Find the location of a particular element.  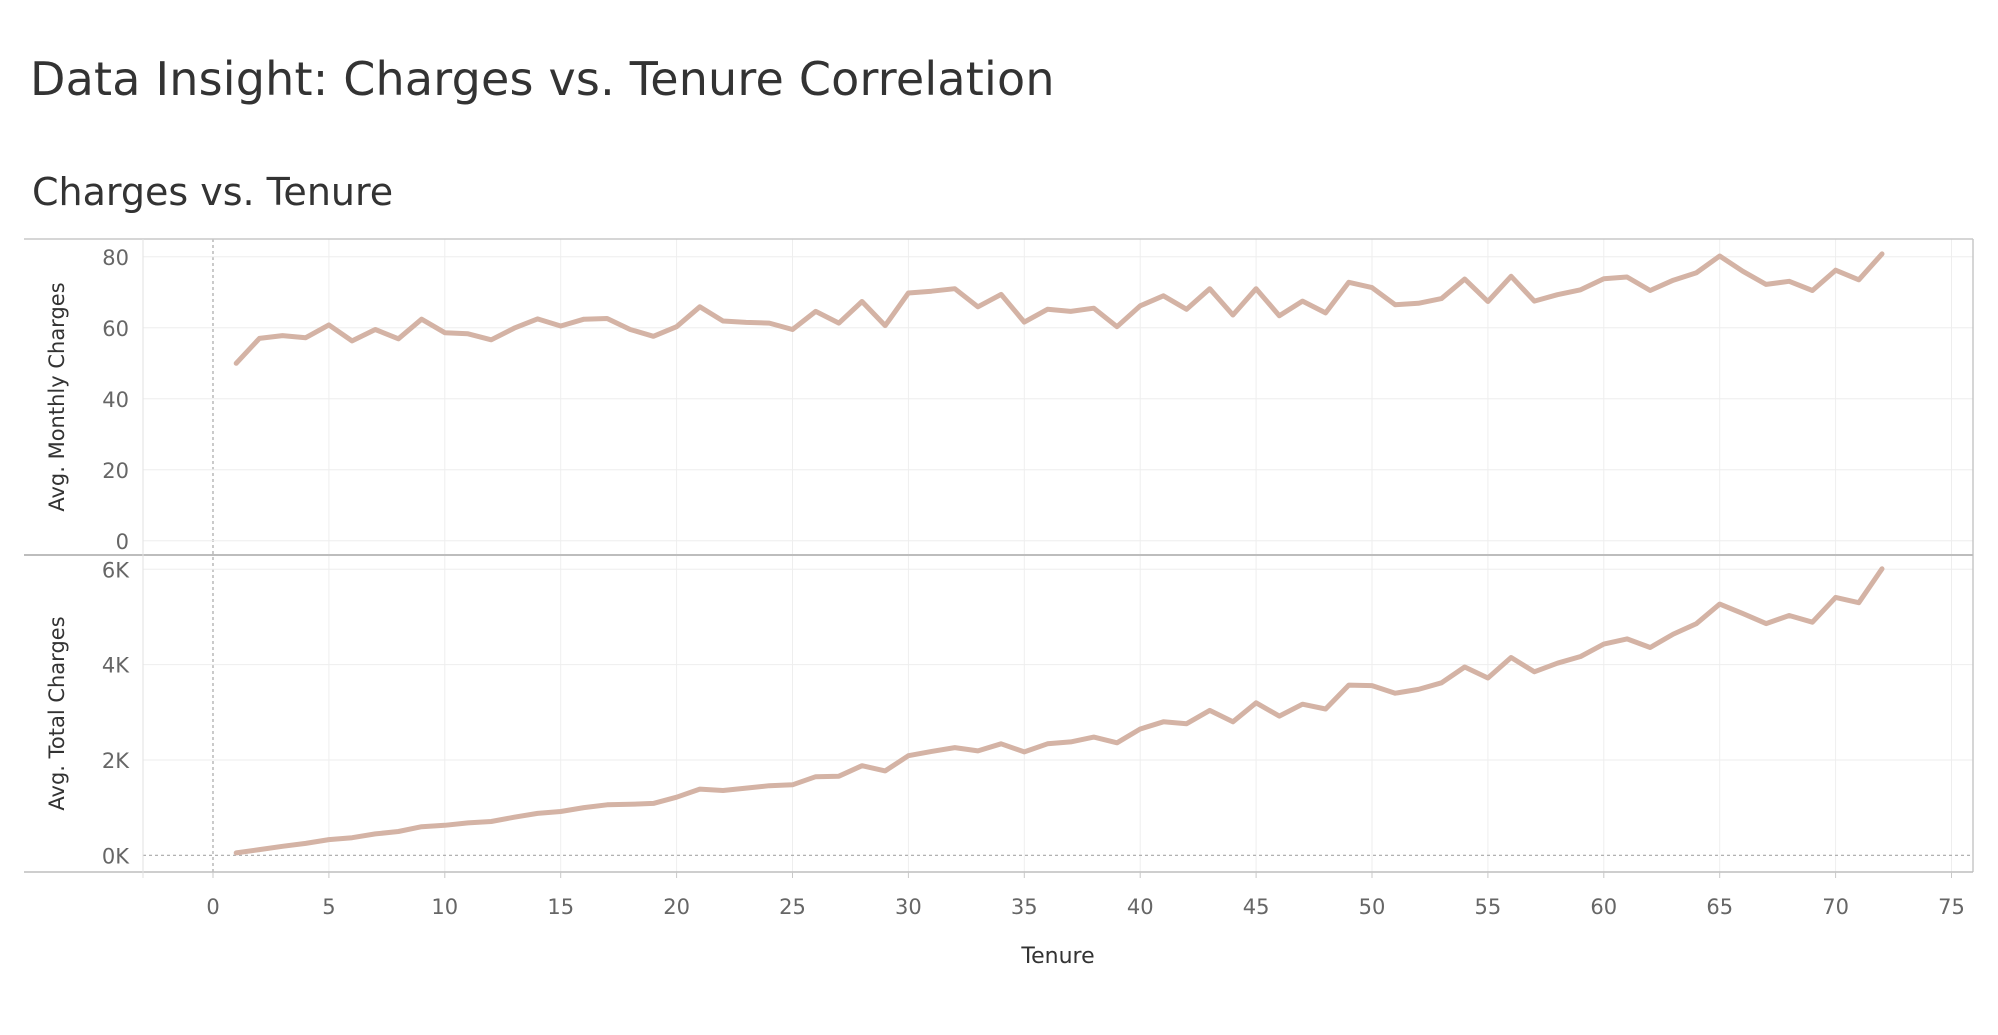

series-line-avg-monthly-charges is located at coordinates (1059, 308).